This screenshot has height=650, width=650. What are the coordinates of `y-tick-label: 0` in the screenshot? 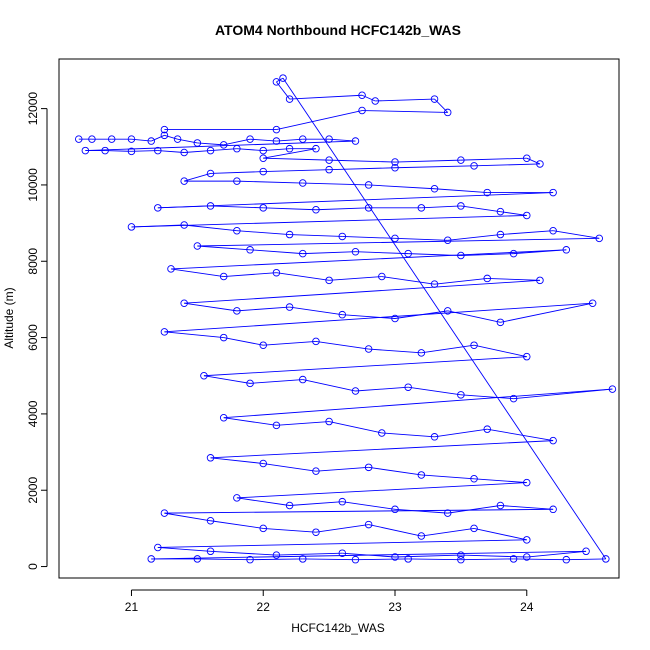 It's located at (33, 566).